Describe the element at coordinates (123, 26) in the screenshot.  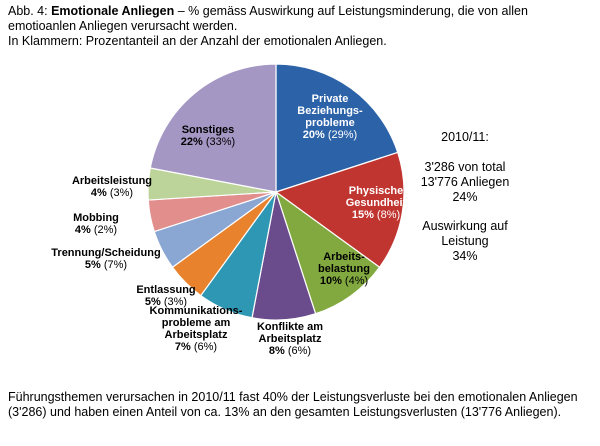
I see `caption-line-2: emotioanlen Anliegen verursacht werden.` at that location.